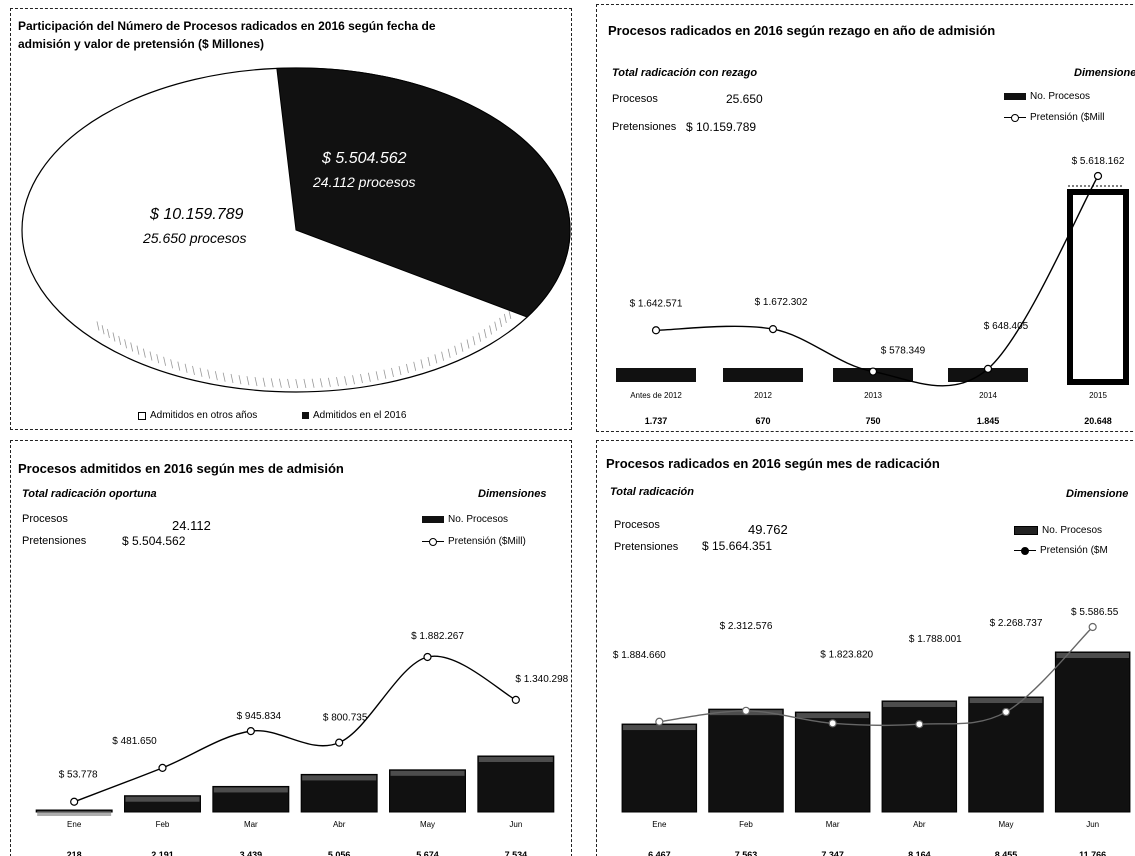  Describe the element at coordinates (1095, 612) in the screenshot. I see `radicacion-pretension-label: $ 5.586.55` at that location.